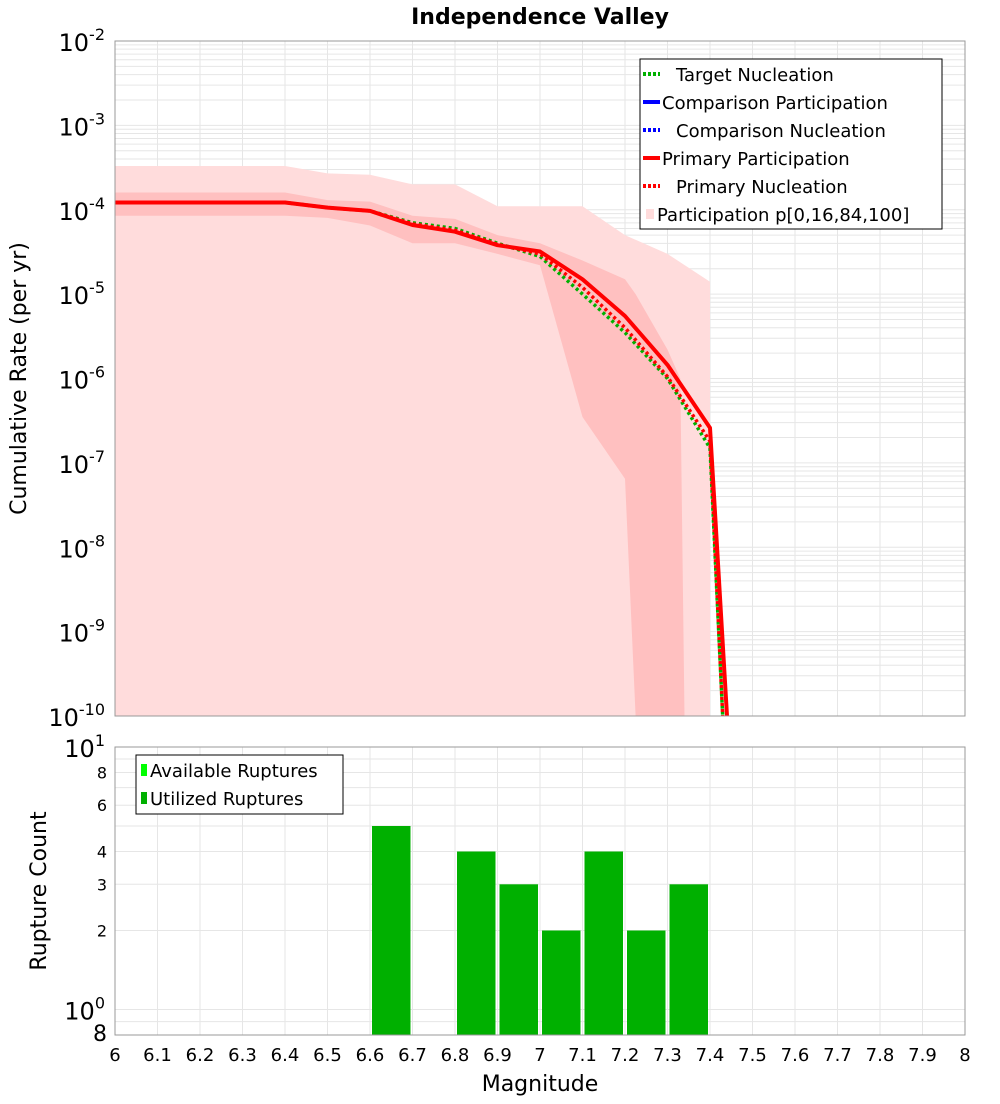  What do you see at coordinates (756, 159) in the screenshot?
I see `legend-label: Primary Participation` at bounding box center [756, 159].